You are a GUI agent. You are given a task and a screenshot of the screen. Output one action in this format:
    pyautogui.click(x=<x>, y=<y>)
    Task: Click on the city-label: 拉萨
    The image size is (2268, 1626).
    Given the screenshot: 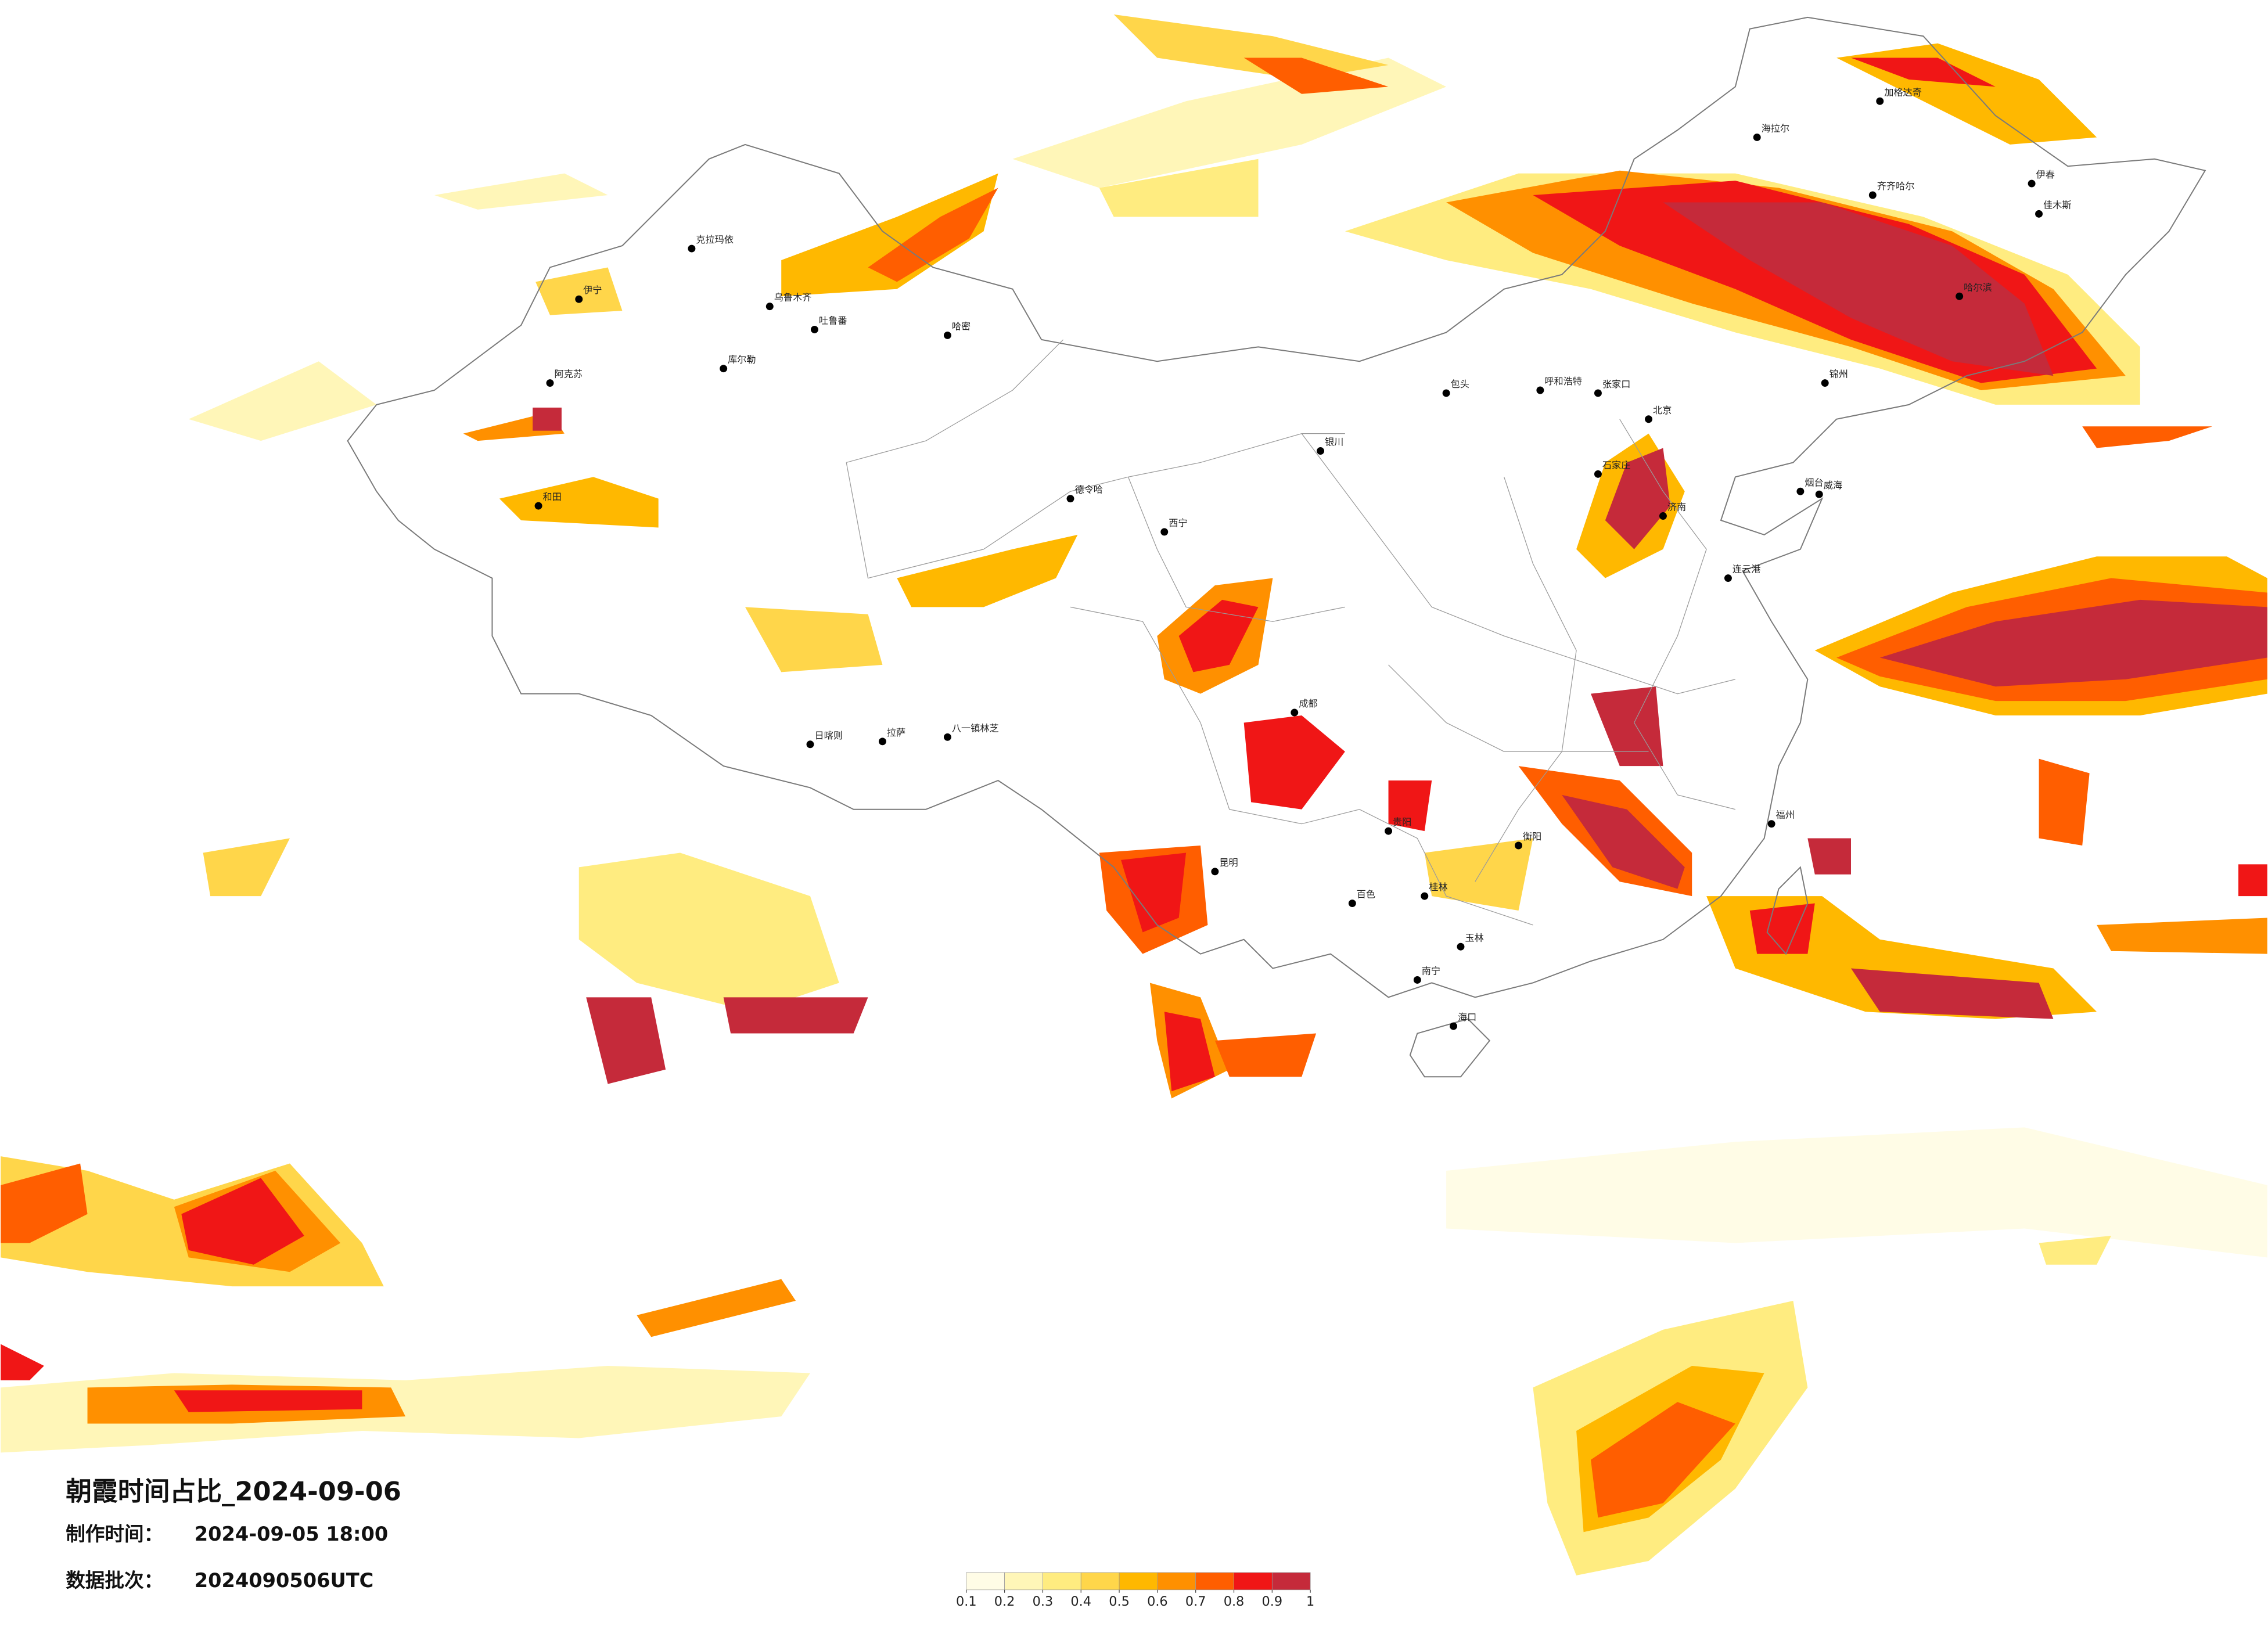 What is the action you would take?
    pyautogui.click(x=896, y=732)
    